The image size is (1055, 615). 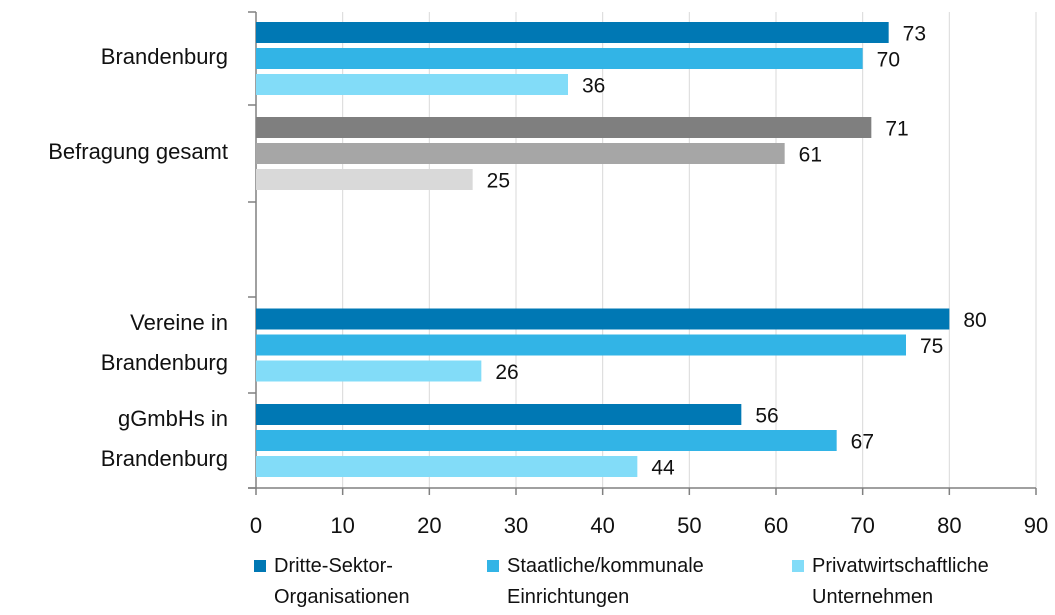 I want to click on legend-label: Organisationen, so click(x=342, y=597).